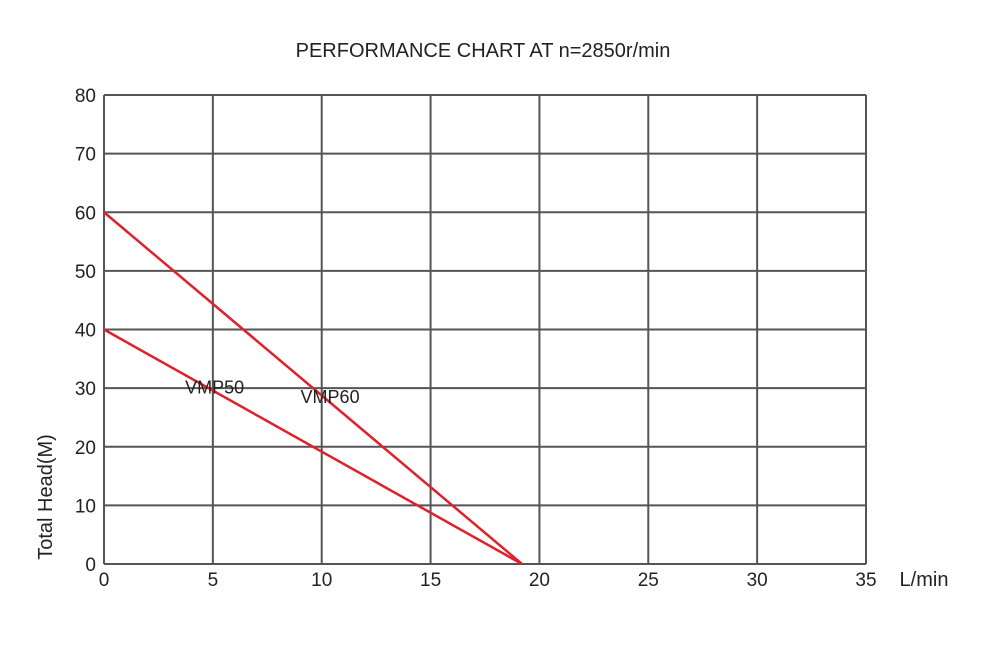 The image size is (1000, 671). What do you see at coordinates (104, 580) in the screenshot?
I see `x-tick-label: 0` at bounding box center [104, 580].